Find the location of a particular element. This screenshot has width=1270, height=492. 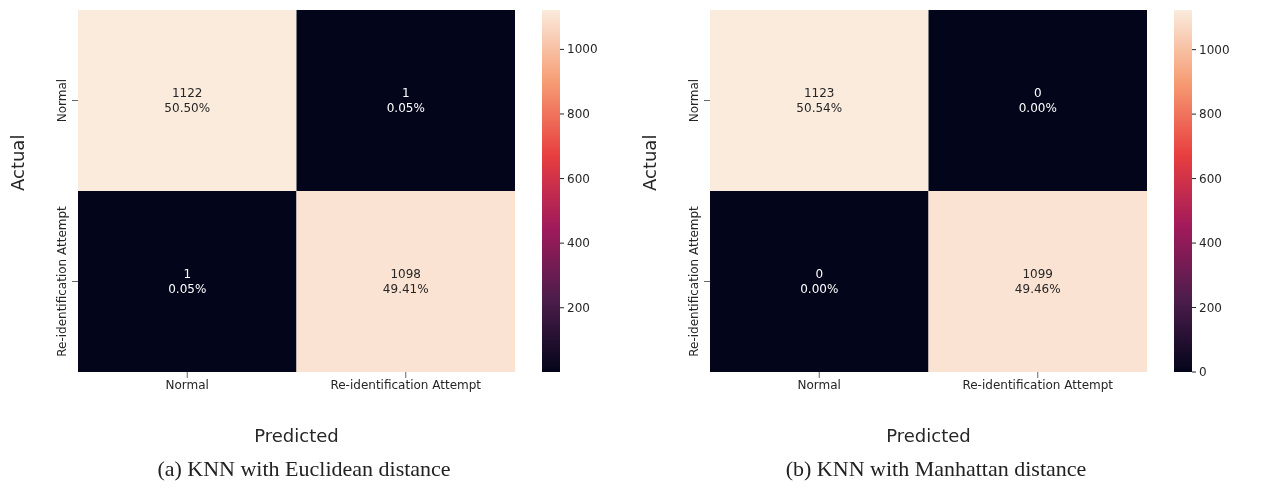

color-bar-label: 0 is located at coordinates (1203, 372).